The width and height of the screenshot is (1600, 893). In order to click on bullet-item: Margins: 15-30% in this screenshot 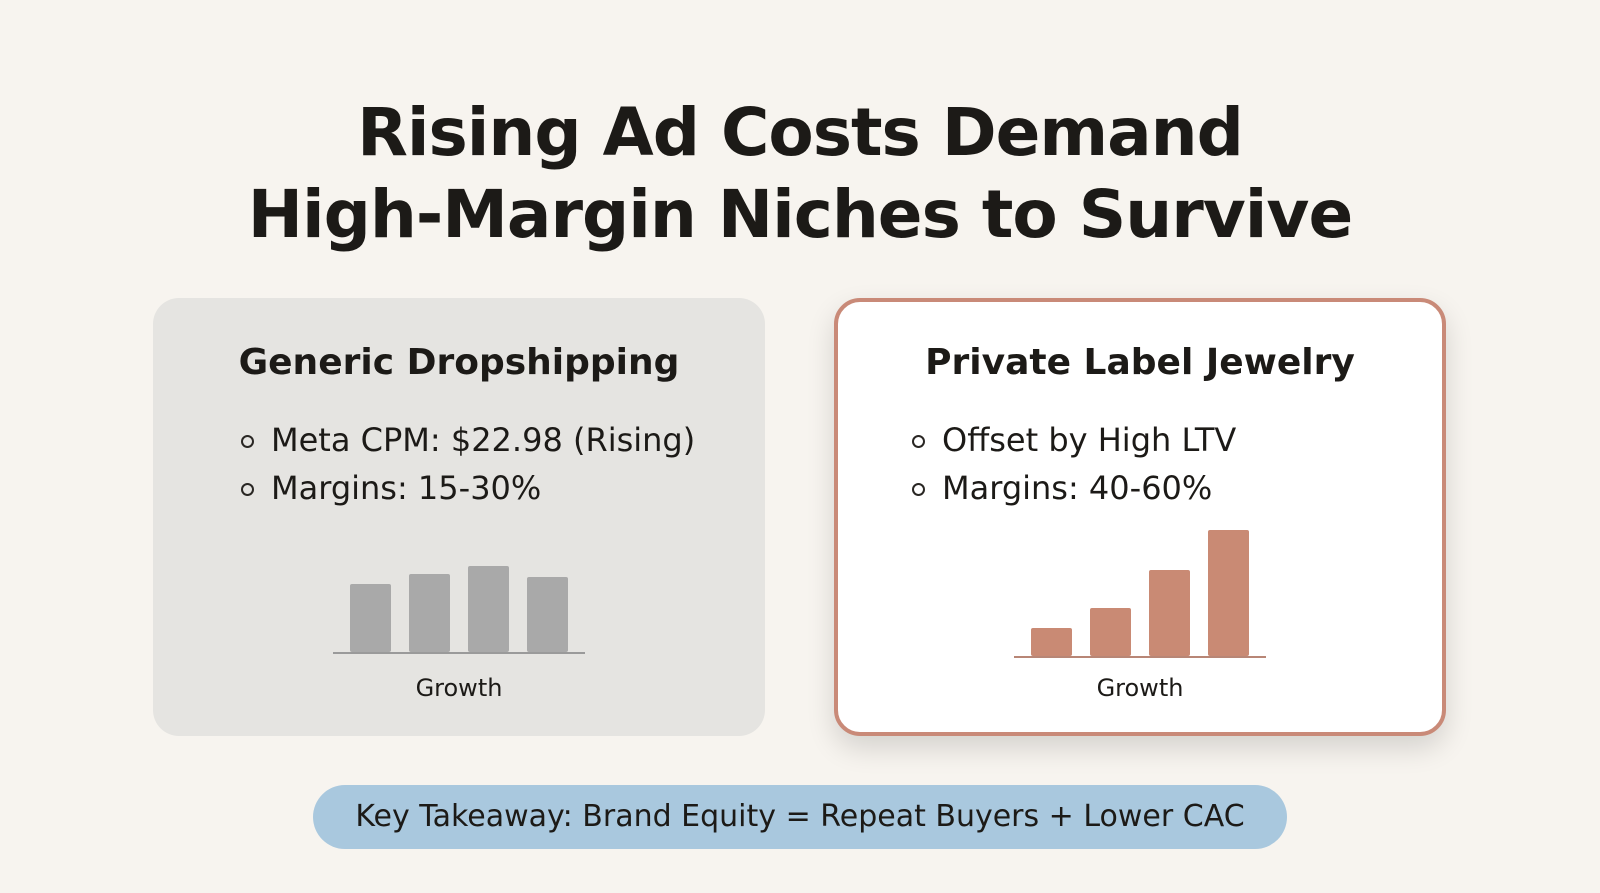, I will do `click(468, 488)`.